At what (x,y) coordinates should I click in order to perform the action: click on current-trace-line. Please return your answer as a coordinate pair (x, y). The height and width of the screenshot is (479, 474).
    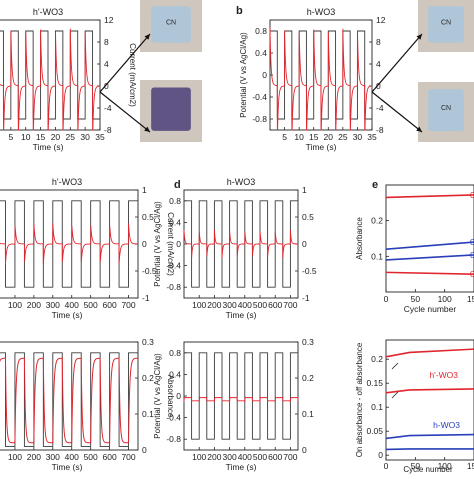
    Looking at the image, I should click on (69, 243).